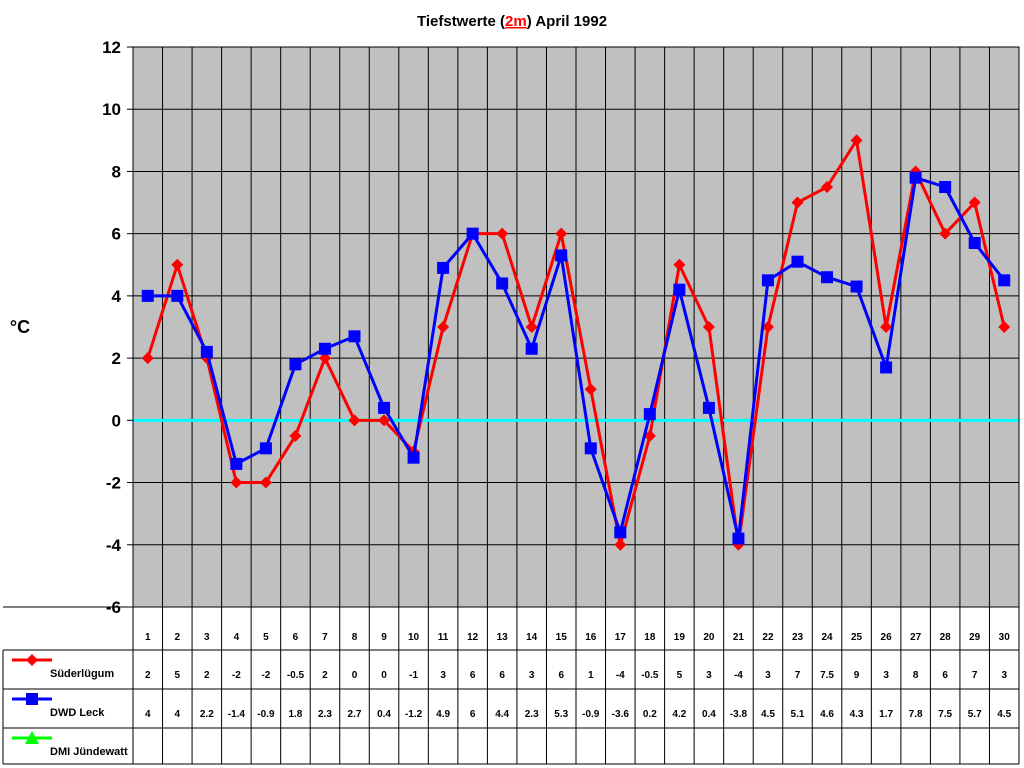 The height and width of the screenshot is (768, 1024). Describe the element at coordinates (1005, 637) in the screenshot. I see `x-tick-label: 30` at that location.